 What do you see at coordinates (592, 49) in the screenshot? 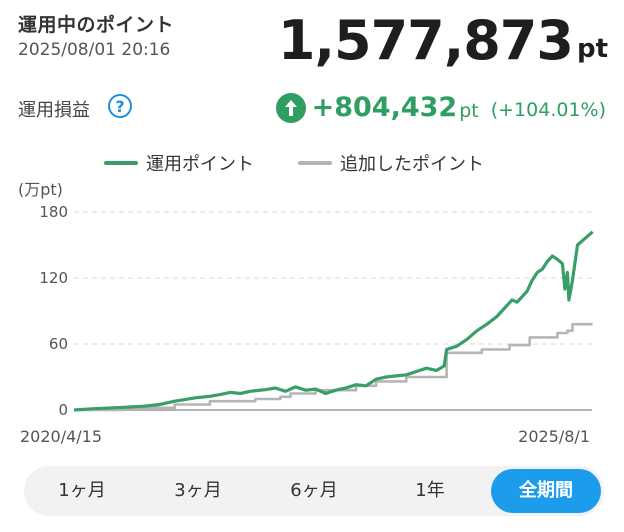
I see `total-unit: pt` at bounding box center [592, 49].